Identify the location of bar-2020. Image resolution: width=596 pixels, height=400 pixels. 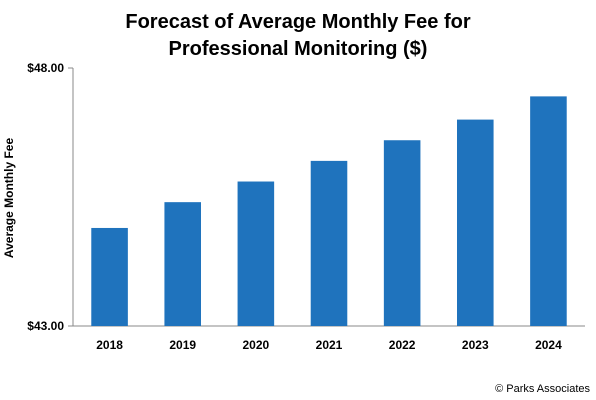
(256, 253).